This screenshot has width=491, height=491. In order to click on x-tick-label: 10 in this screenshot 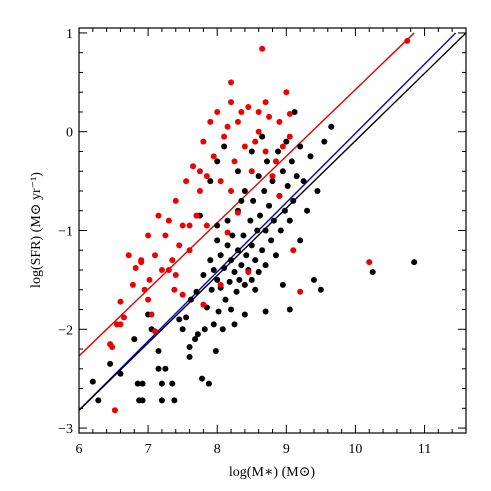, I will do `click(355, 449)`.